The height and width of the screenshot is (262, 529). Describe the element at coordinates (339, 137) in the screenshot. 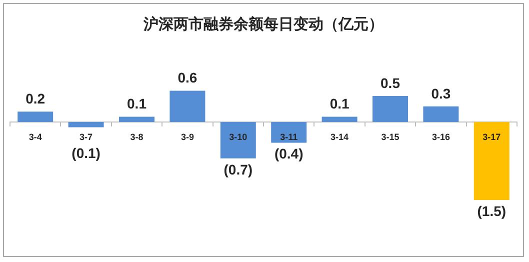

I see `x-tick-label: 3-14` at that location.